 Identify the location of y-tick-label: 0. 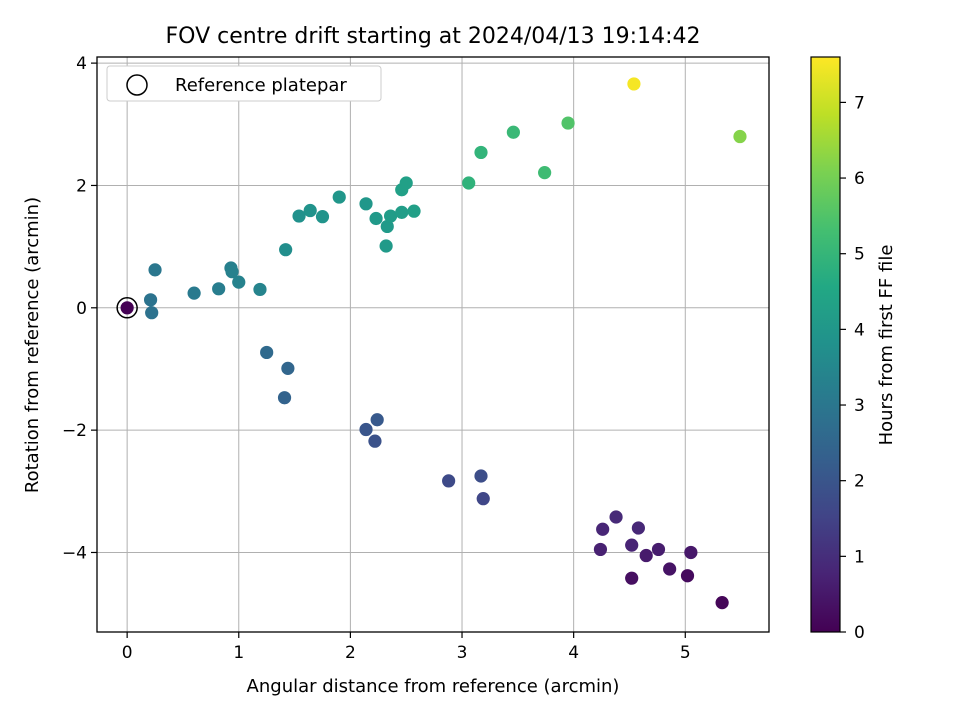
(81, 309).